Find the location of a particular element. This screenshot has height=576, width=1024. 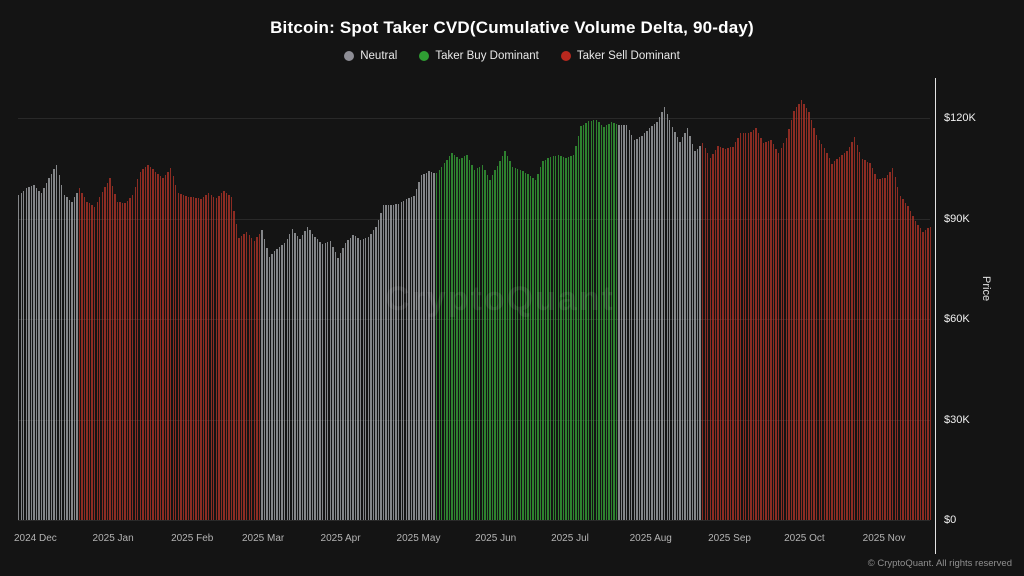

x-tick-label: 2025 May is located at coordinates (418, 538).